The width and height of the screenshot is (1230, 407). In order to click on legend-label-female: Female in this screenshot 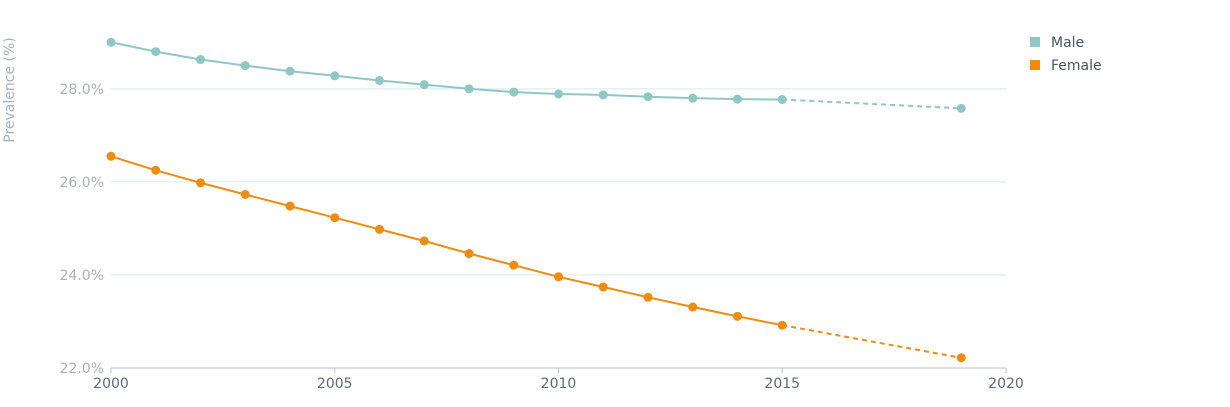, I will do `click(1076, 66)`.